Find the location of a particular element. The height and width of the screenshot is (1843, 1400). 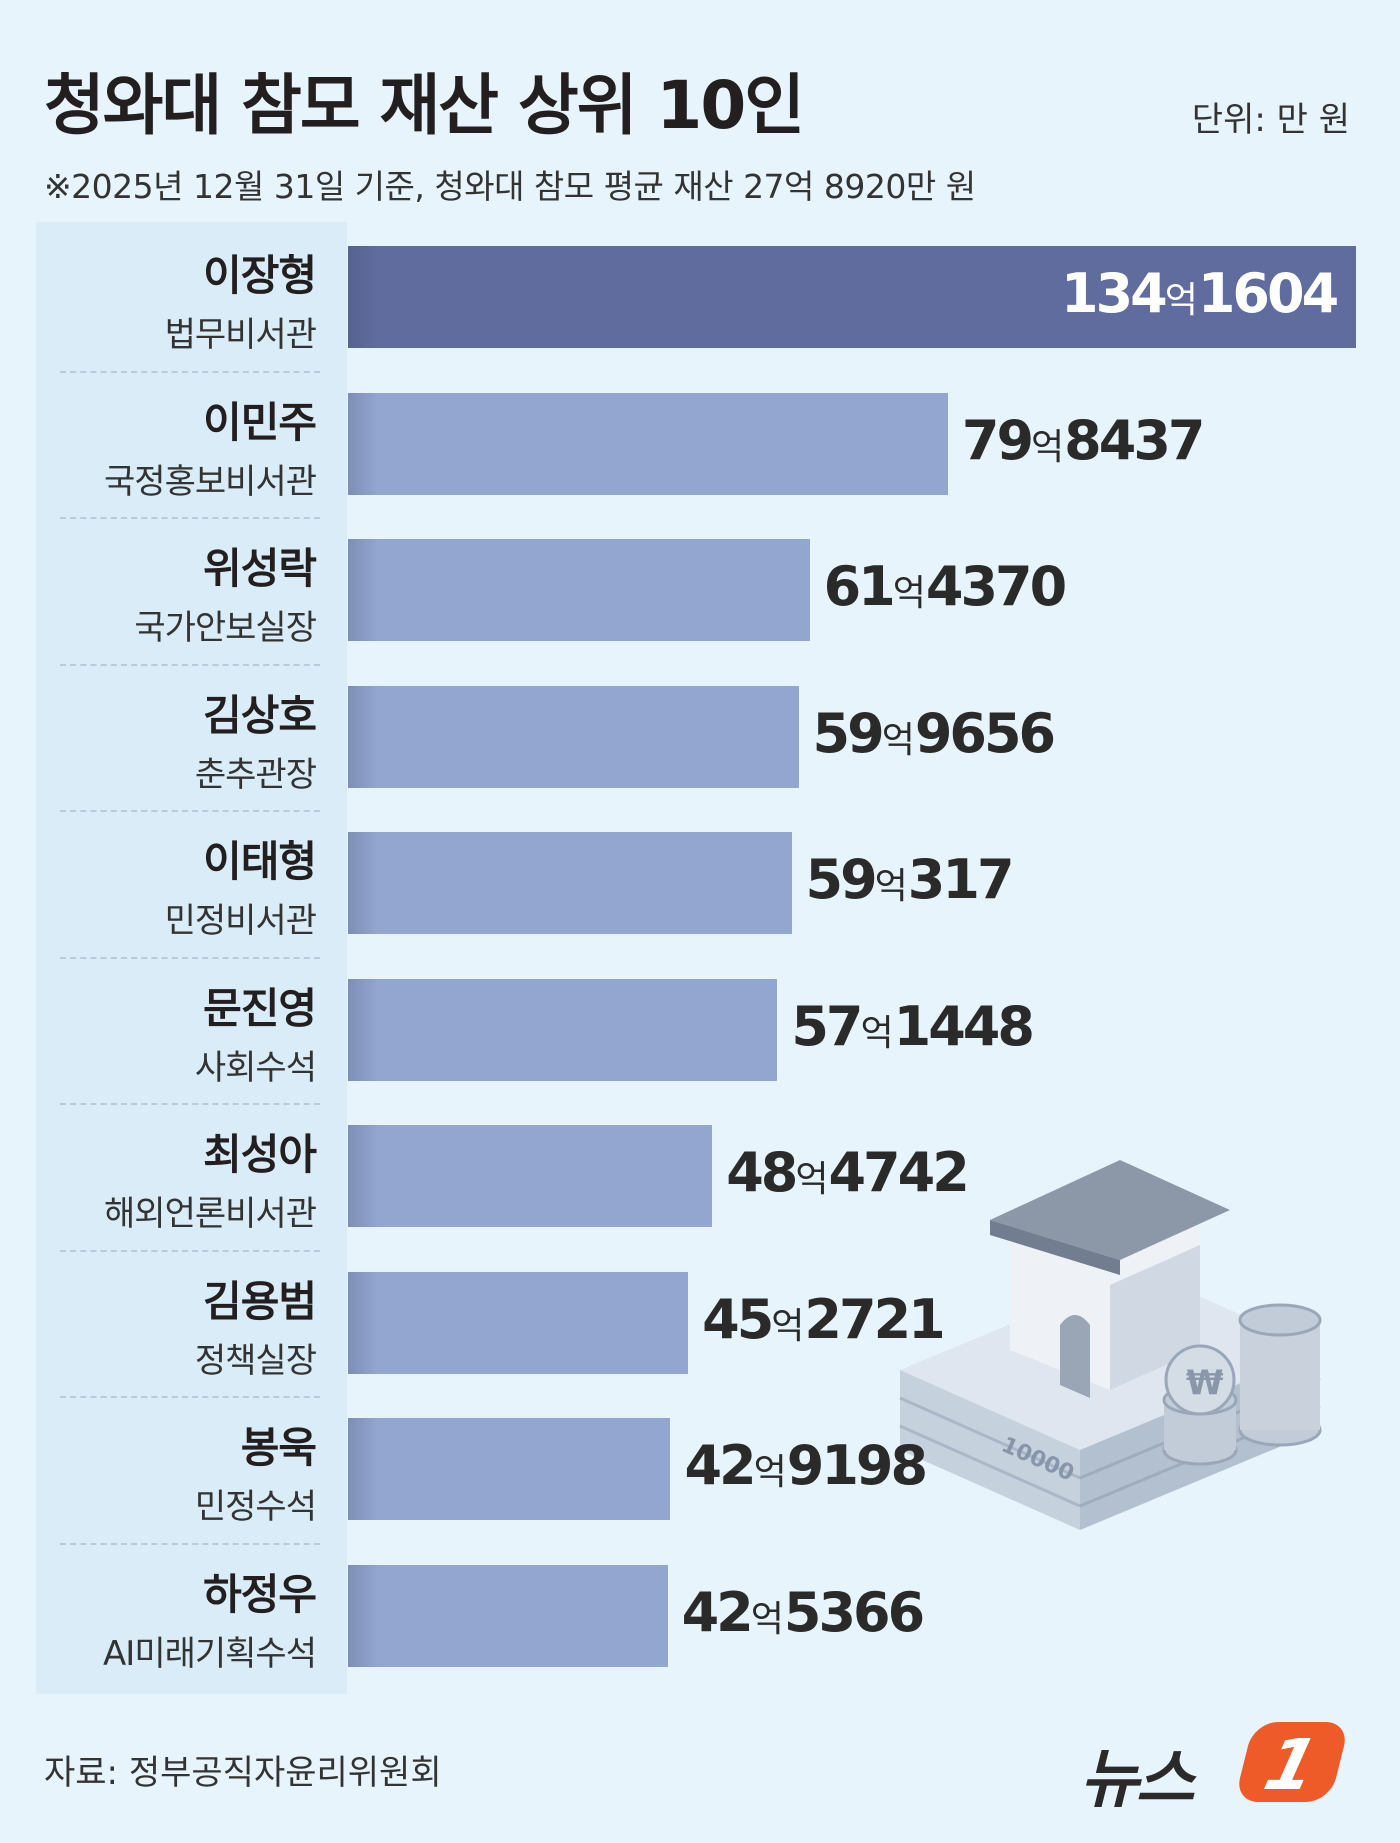

person-name: 하정우 is located at coordinates (260, 1594).